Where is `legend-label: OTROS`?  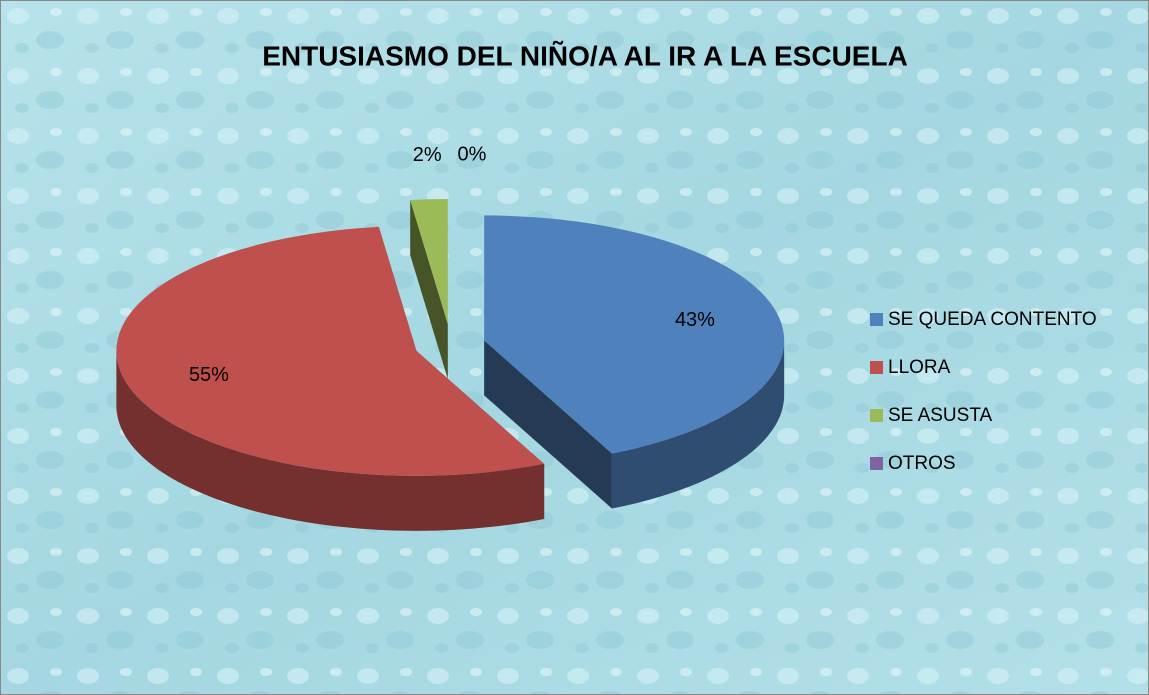
legend-label: OTROS is located at coordinates (922, 463).